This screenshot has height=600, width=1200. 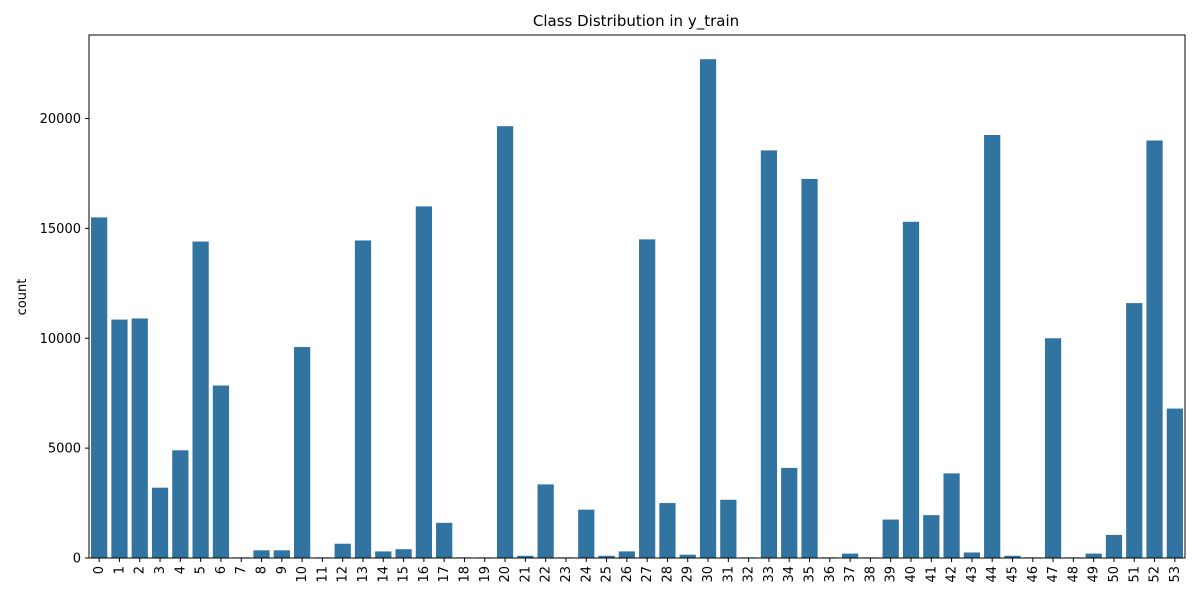 I want to click on x-tick-label: 16, so click(x=424, y=574).